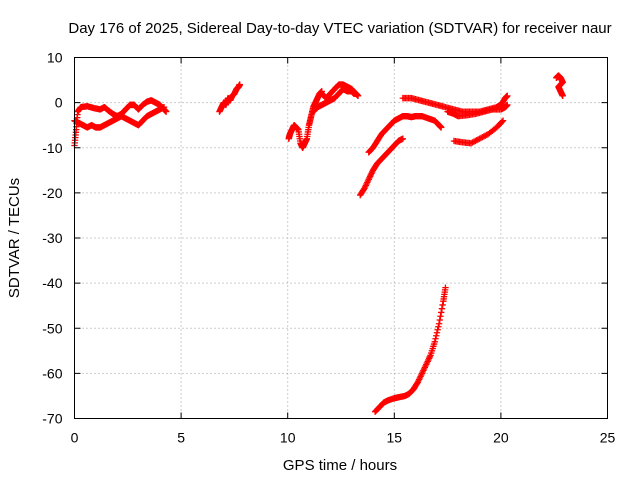 This screenshot has height=480, width=640. I want to click on x-tick-label: 5, so click(181, 438).